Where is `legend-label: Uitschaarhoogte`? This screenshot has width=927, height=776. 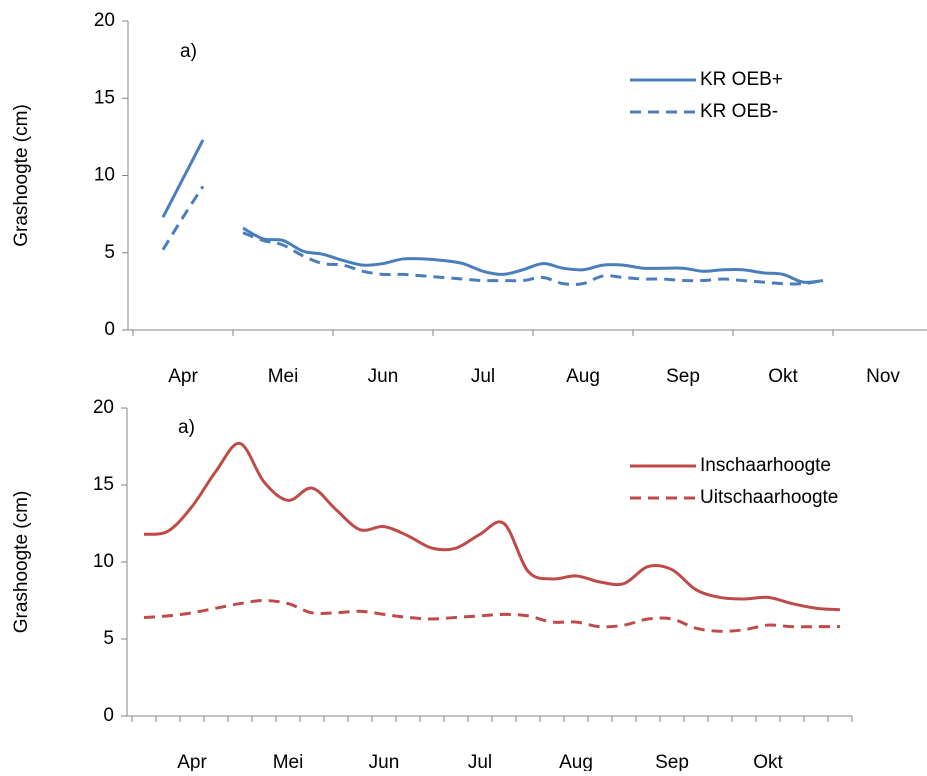 legend-label: Uitschaarhoogte is located at coordinates (769, 497).